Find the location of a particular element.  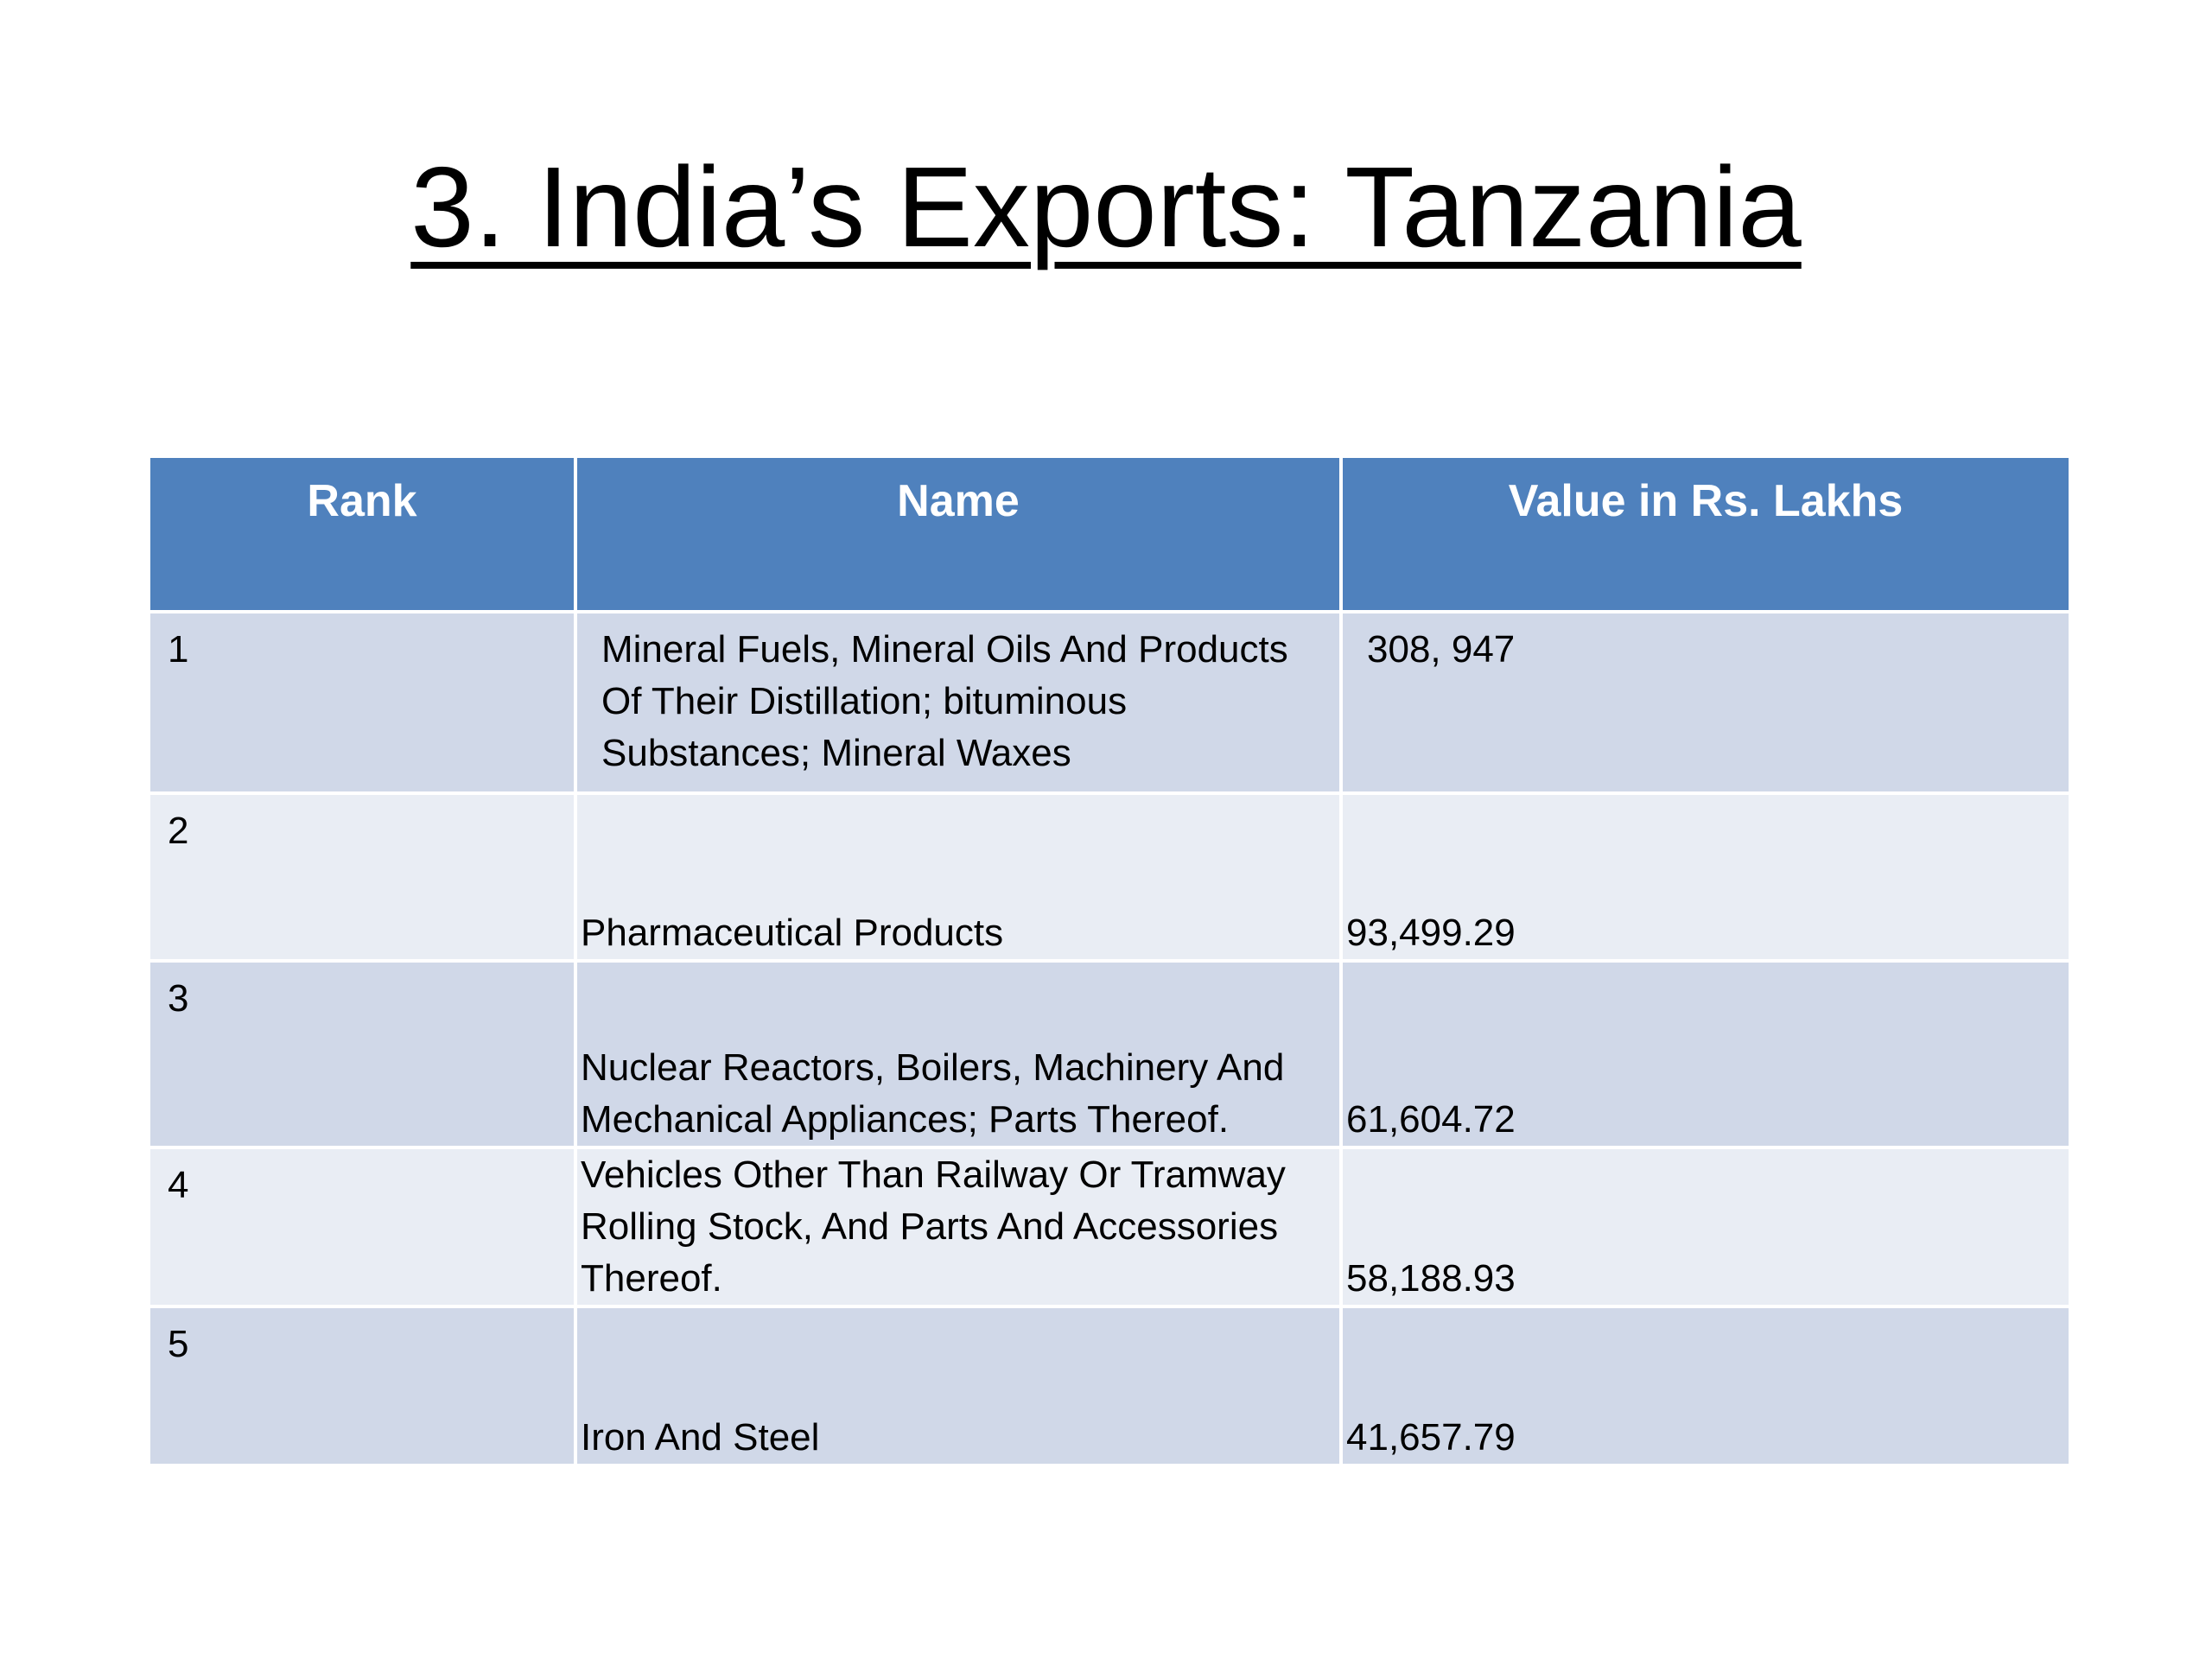

table-row: 2 Pharmaceutical Products 93,499.29 is located at coordinates (1109, 877).